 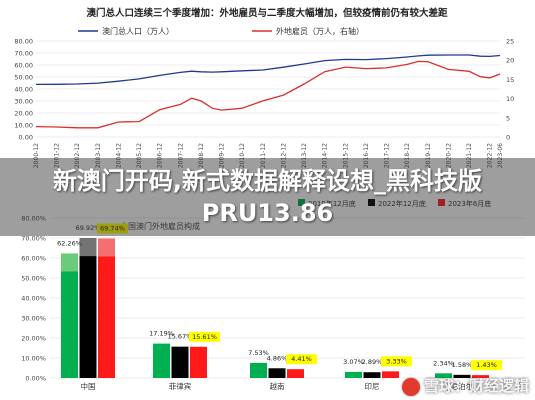 What do you see at coordinates (410, 386) in the screenshot?
I see `snowball-logo-icon` at bounding box center [410, 386].